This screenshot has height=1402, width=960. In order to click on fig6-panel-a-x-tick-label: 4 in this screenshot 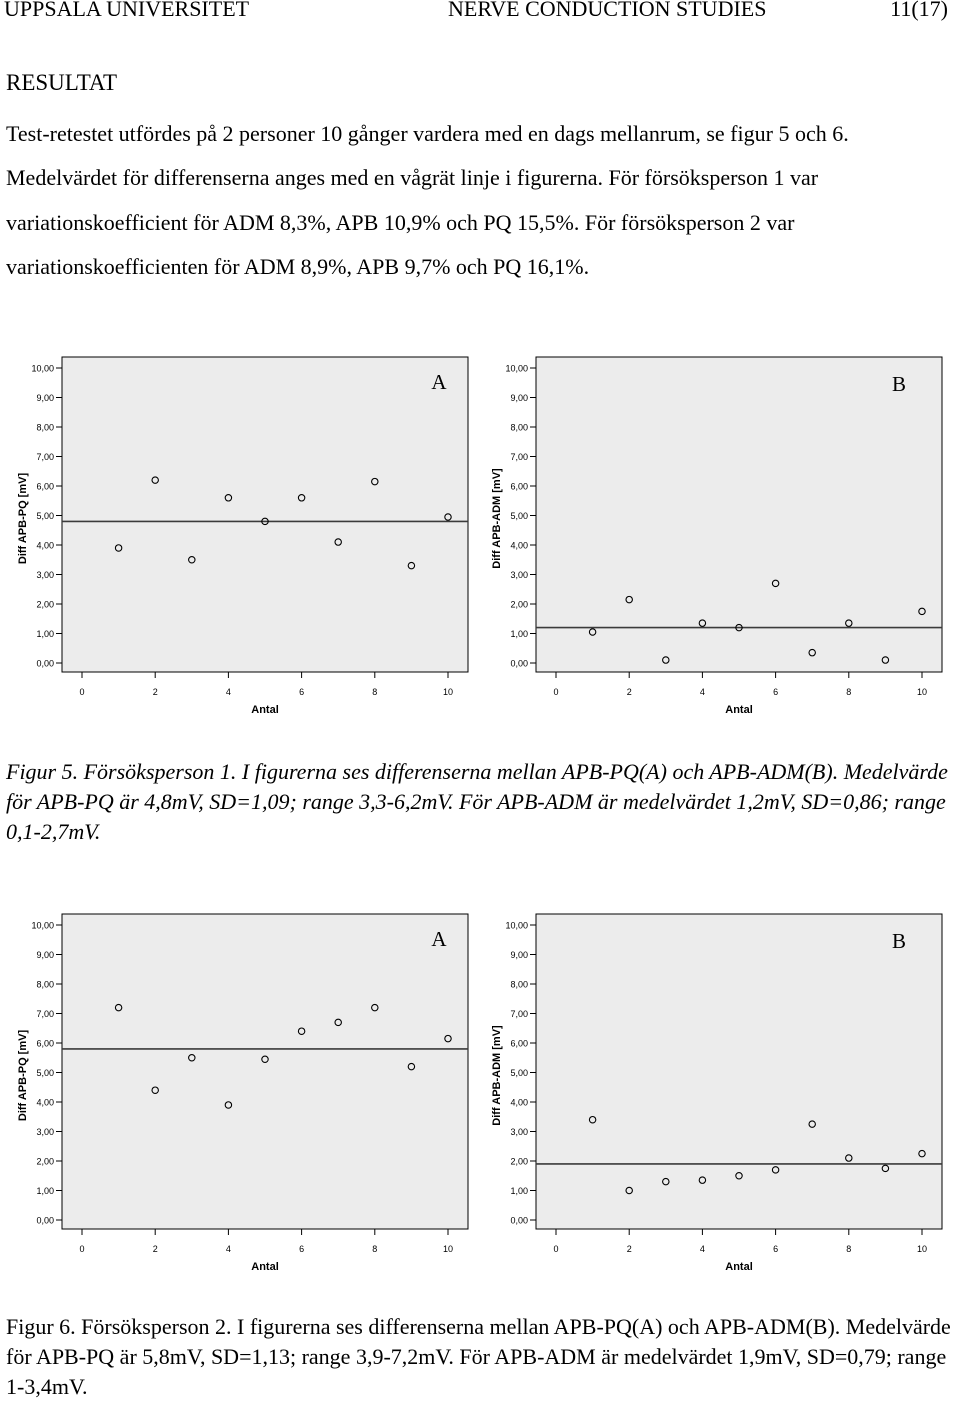, I will do `click(228, 1249)`.